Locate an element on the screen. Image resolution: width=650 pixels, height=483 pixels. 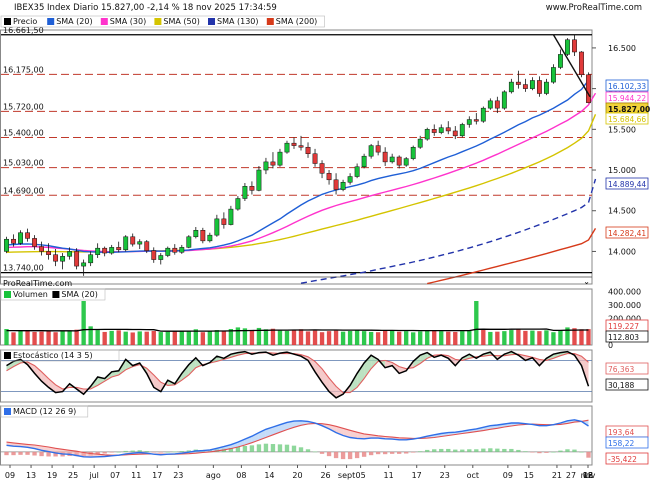
macd-panel-frame is located at coordinates (296, 435).